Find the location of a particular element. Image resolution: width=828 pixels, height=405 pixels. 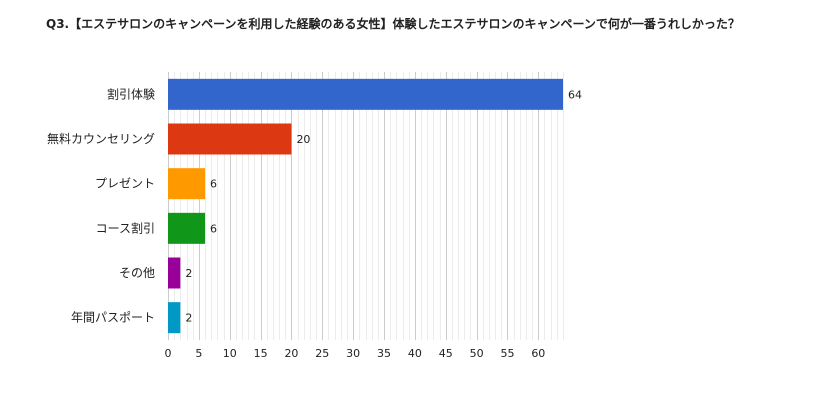

x-tick-label: 10 is located at coordinates (230, 353).